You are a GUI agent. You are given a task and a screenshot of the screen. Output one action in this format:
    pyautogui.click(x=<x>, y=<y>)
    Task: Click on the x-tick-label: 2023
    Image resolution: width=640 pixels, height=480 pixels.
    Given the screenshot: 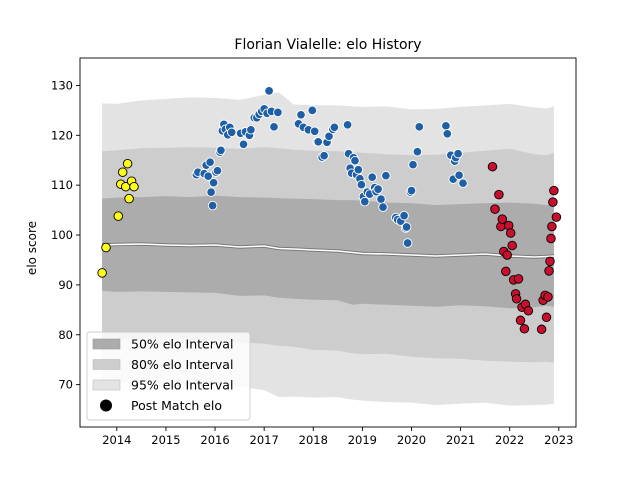 What is the action you would take?
    pyautogui.click(x=558, y=440)
    